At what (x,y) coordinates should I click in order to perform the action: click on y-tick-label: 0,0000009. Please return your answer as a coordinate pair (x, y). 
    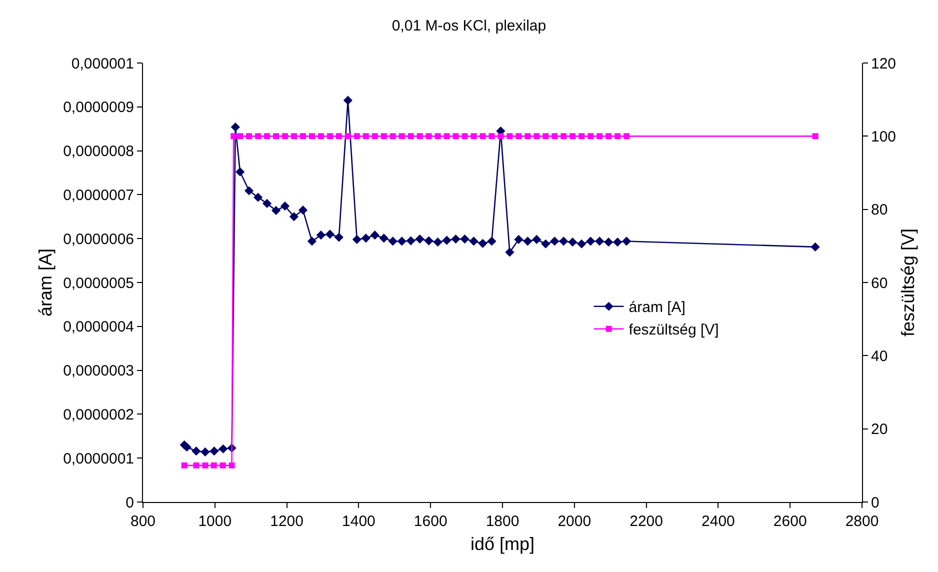
    Looking at the image, I should click on (98, 107).